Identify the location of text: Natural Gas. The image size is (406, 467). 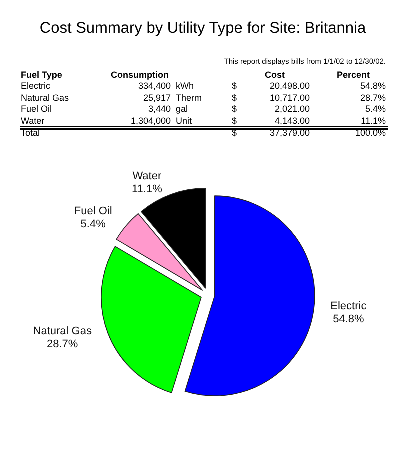
(45, 98).